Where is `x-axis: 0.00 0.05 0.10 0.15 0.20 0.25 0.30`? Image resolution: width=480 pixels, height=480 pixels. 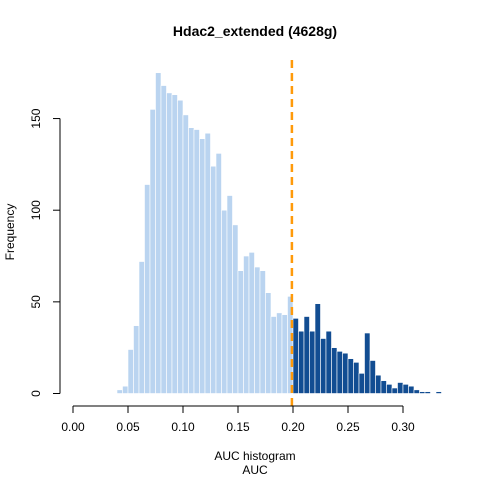 x-axis: 0.00 0.05 0.10 0.15 0.20 0.25 0.30 is located at coordinates (238, 419).